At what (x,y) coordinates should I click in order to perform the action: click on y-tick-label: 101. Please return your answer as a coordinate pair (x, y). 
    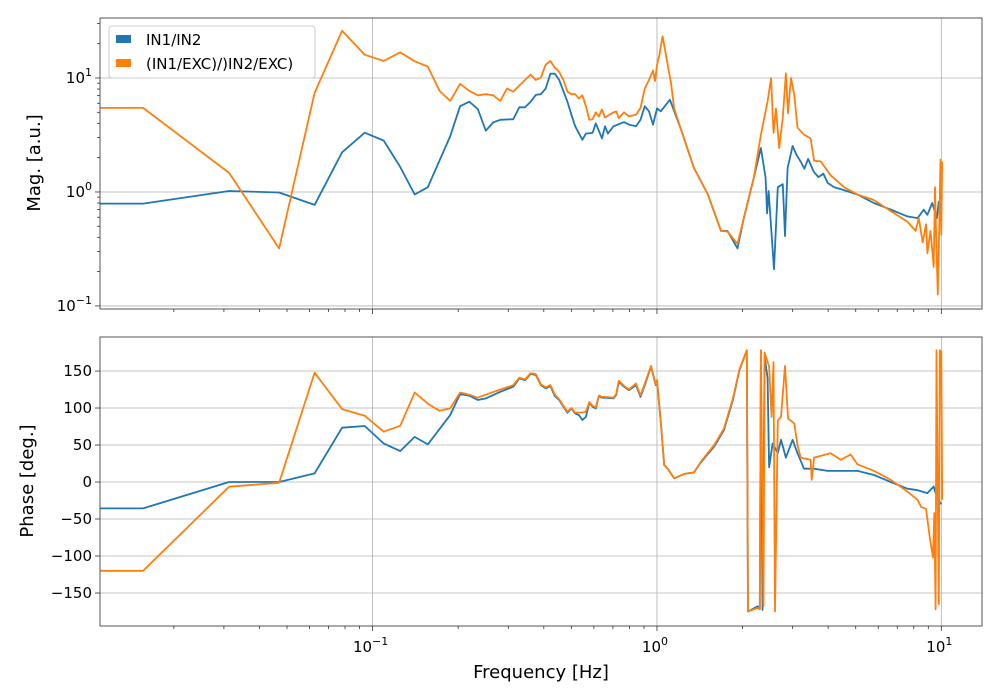
    Looking at the image, I should click on (79, 76).